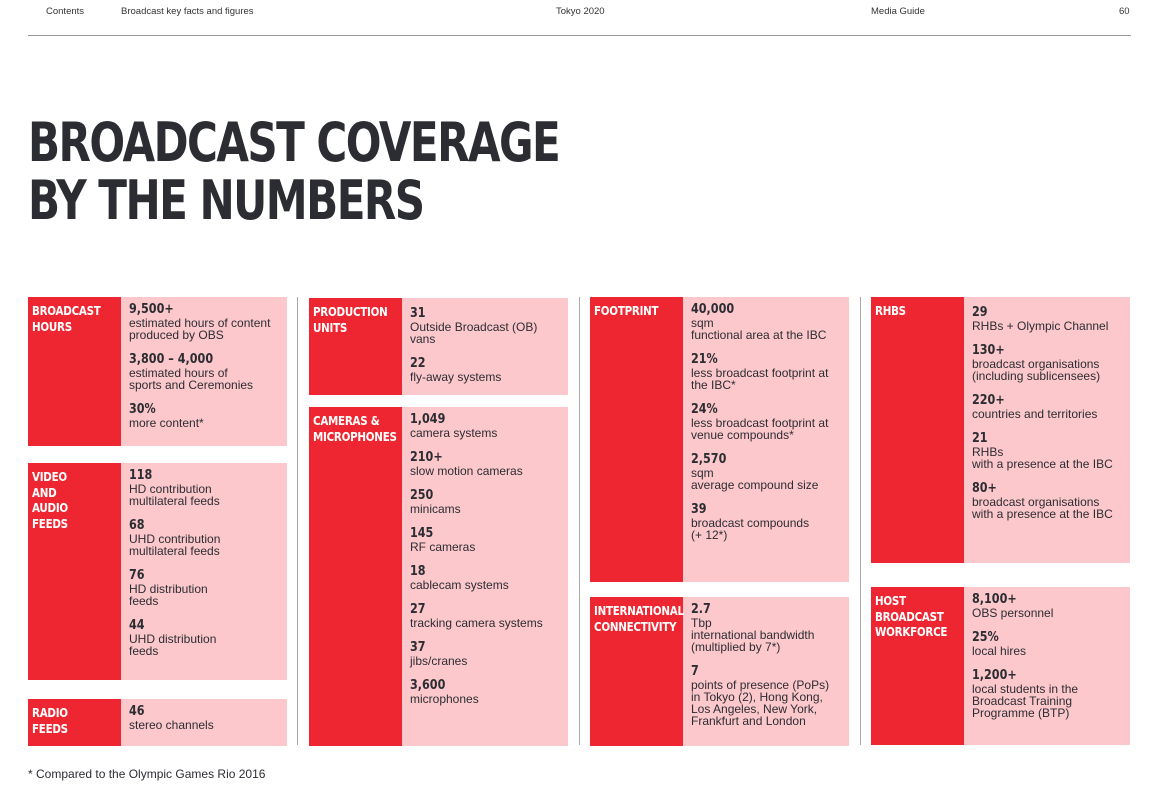 This screenshot has height=800, width=1158. What do you see at coordinates (917, 666) in the screenshot?
I see `host-broadcast-workforce-label: HOST BROADCAST WORKFORCE` at bounding box center [917, 666].